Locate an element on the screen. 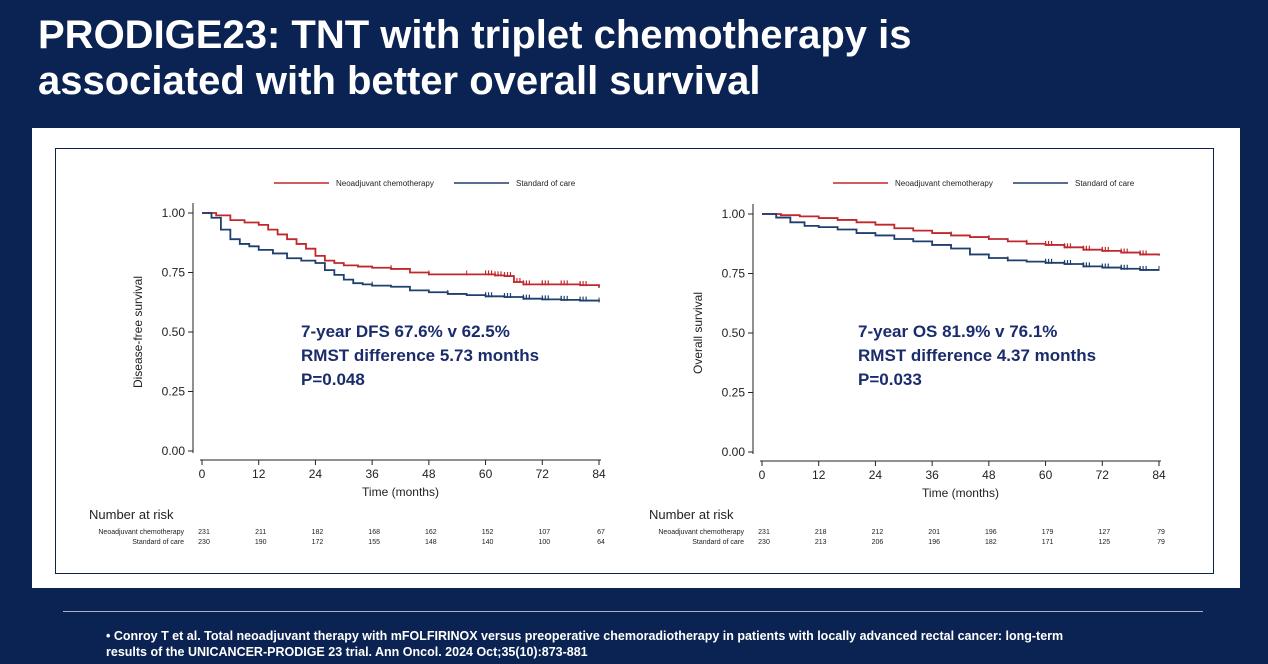  c1-risk-value: 64 is located at coordinates (601, 542).